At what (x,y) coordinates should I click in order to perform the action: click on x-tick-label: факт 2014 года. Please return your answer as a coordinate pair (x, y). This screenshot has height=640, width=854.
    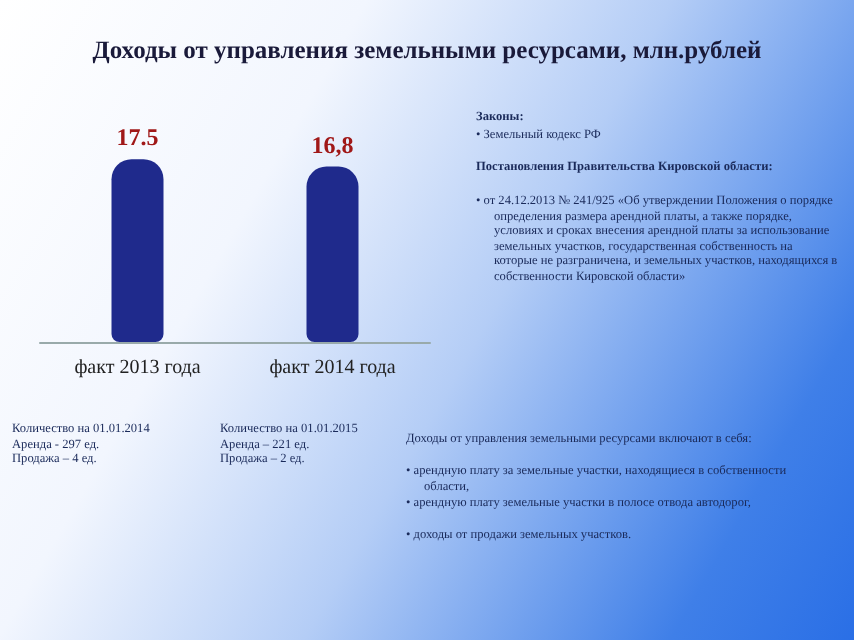
    Looking at the image, I should click on (333, 368).